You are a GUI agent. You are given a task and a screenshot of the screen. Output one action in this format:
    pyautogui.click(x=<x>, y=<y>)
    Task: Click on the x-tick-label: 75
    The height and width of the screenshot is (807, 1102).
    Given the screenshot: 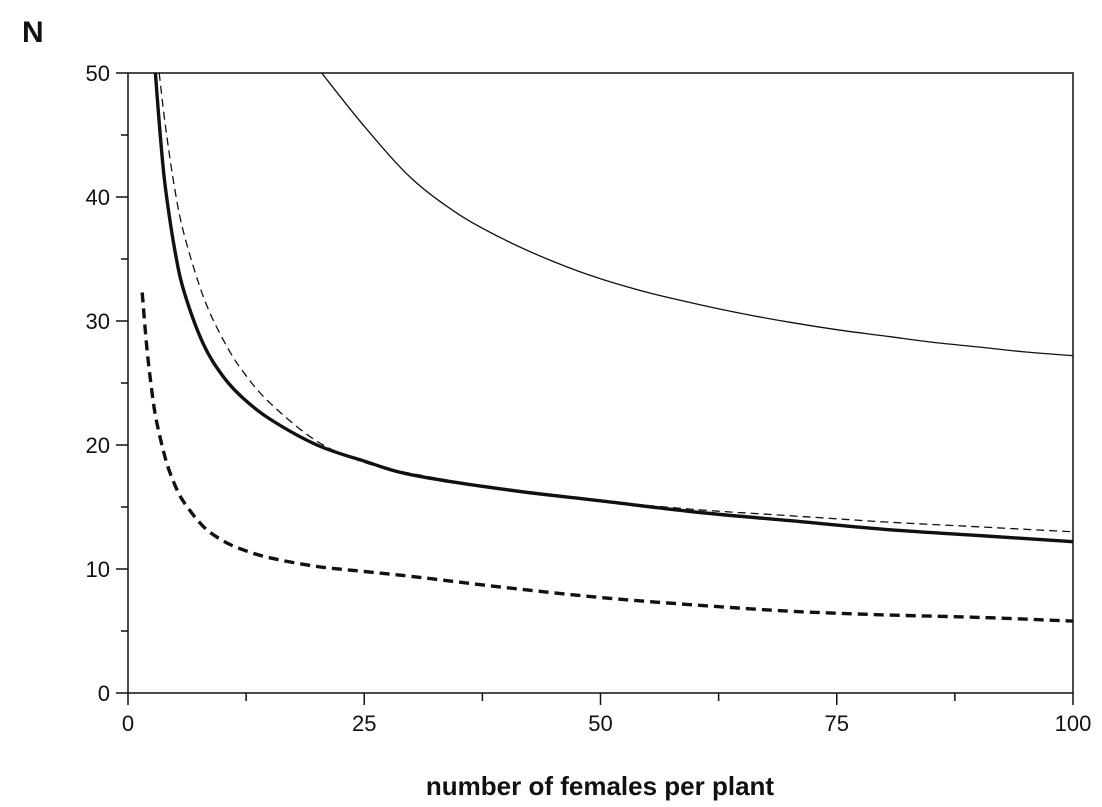 What is the action you would take?
    pyautogui.click(x=837, y=723)
    